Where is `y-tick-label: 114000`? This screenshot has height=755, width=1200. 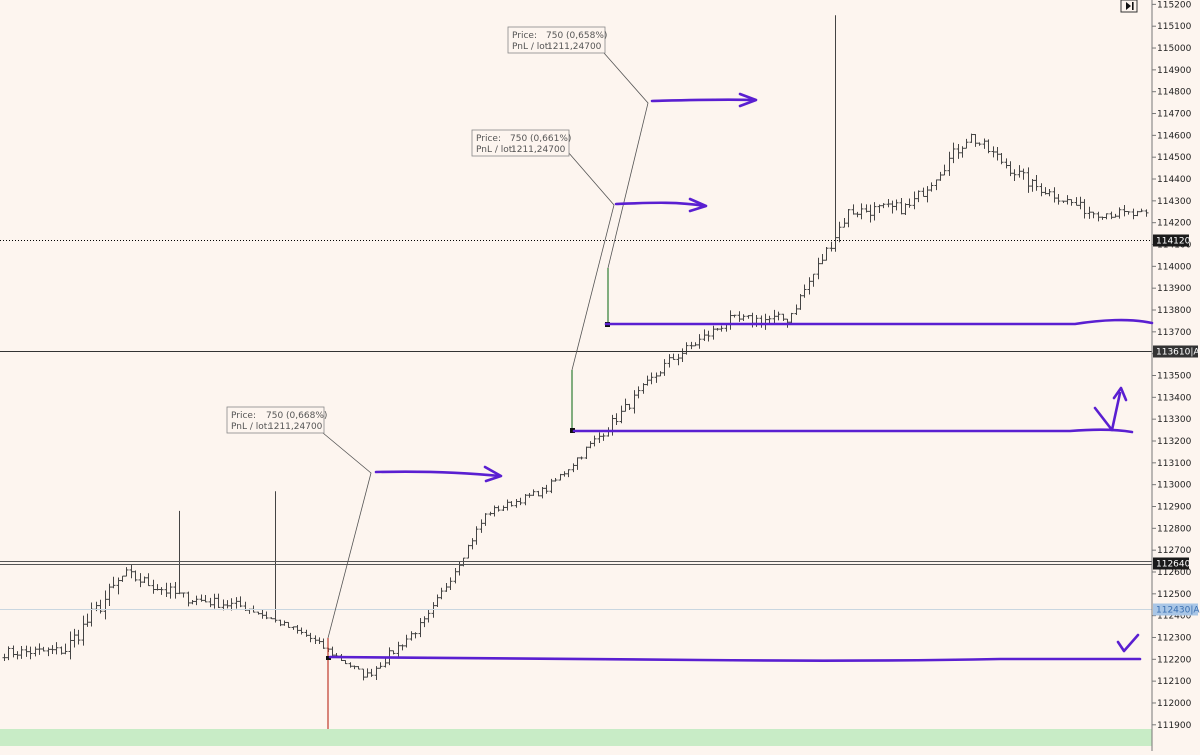 y-tick-label: 114000 is located at coordinates (1174, 267).